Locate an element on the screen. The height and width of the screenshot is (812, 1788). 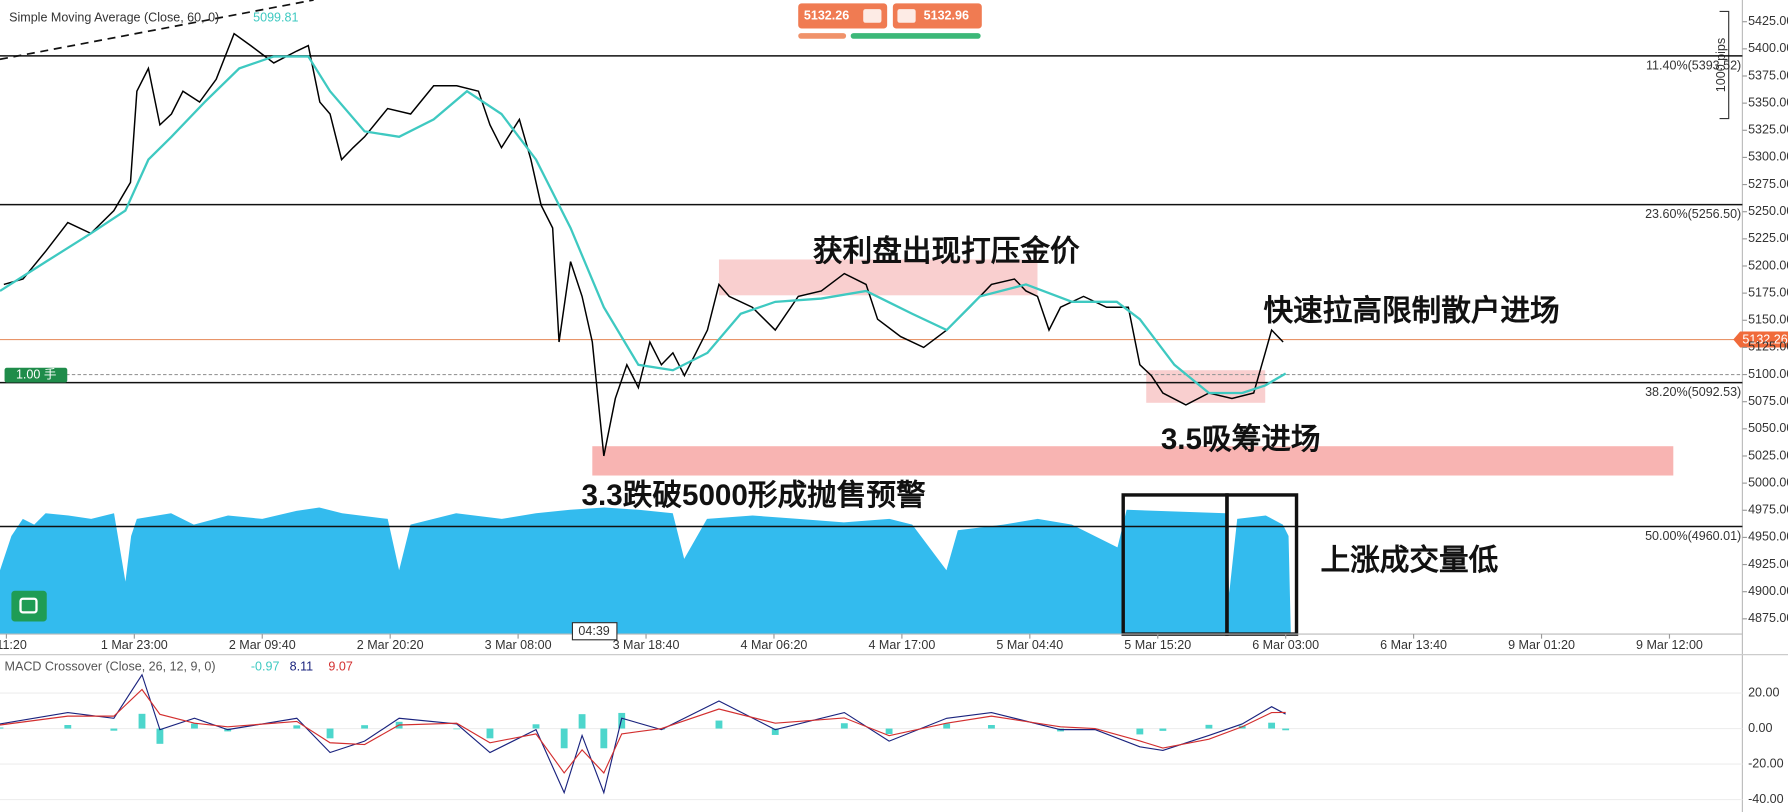
scale-label: 1000 pips is located at coordinates (1721, 65).